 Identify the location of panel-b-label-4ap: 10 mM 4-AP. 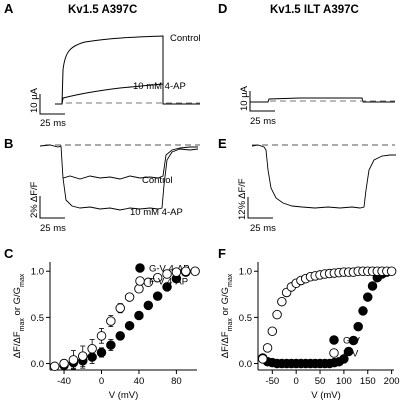
(156, 212).